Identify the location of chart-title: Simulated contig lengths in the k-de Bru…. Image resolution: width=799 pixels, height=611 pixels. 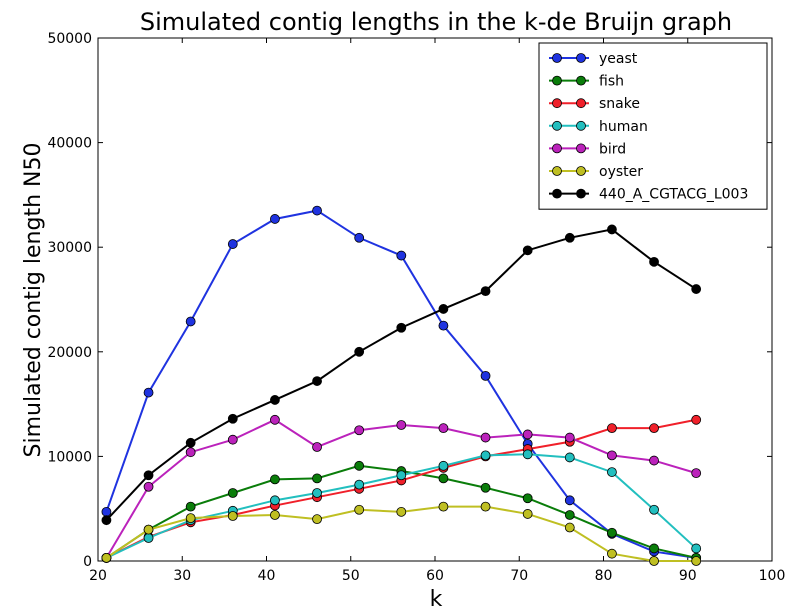
(436, 22).